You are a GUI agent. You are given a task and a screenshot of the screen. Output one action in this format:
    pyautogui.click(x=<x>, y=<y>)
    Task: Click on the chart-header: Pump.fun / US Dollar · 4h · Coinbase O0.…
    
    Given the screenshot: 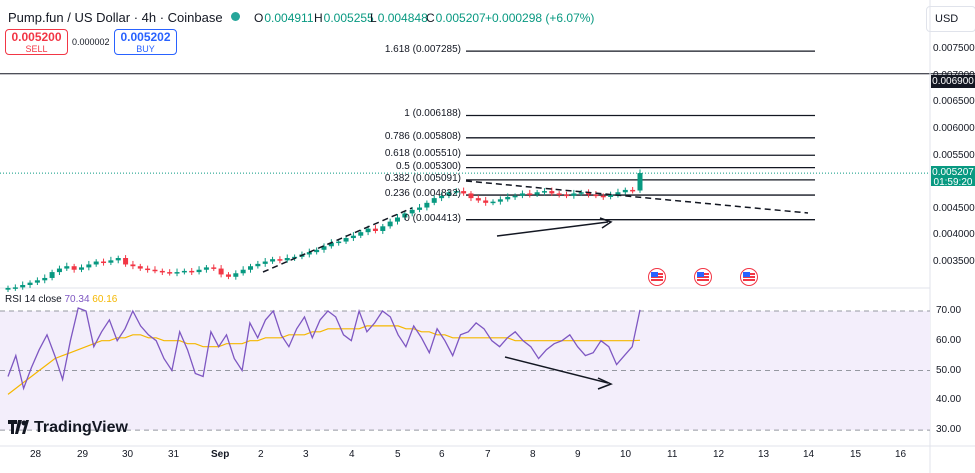 What is the action you would take?
    pyautogui.click(x=462, y=30)
    